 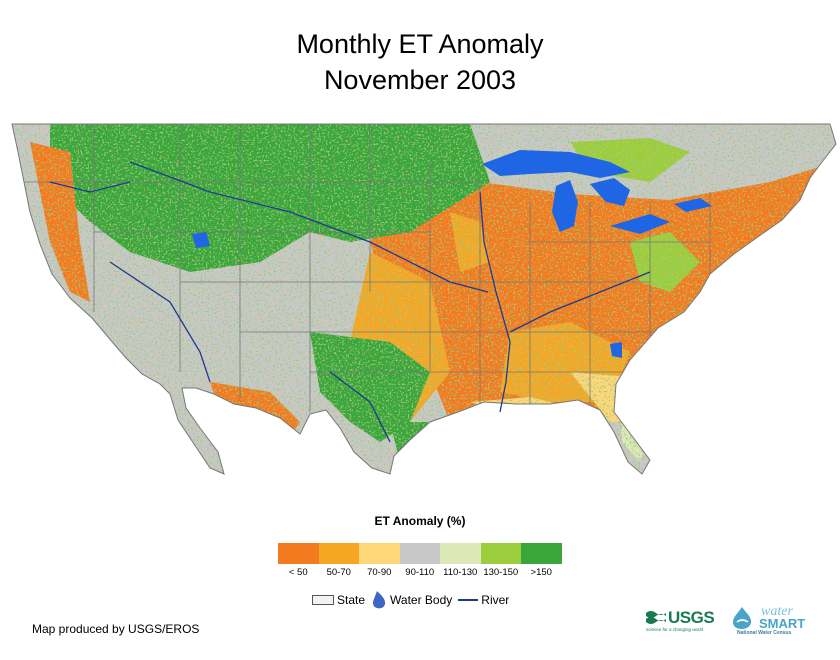 What do you see at coordinates (580, 302) in the screenshot?
I see `river-ohio` at bounding box center [580, 302].